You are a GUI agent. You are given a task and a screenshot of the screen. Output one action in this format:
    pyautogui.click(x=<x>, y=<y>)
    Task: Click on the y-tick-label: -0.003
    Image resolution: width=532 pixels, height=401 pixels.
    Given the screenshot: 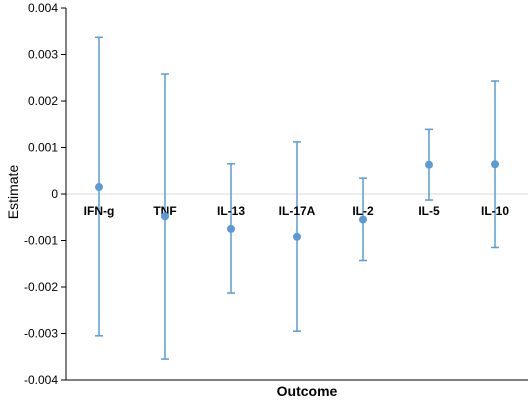 What is the action you would take?
    pyautogui.click(x=41, y=334)
    